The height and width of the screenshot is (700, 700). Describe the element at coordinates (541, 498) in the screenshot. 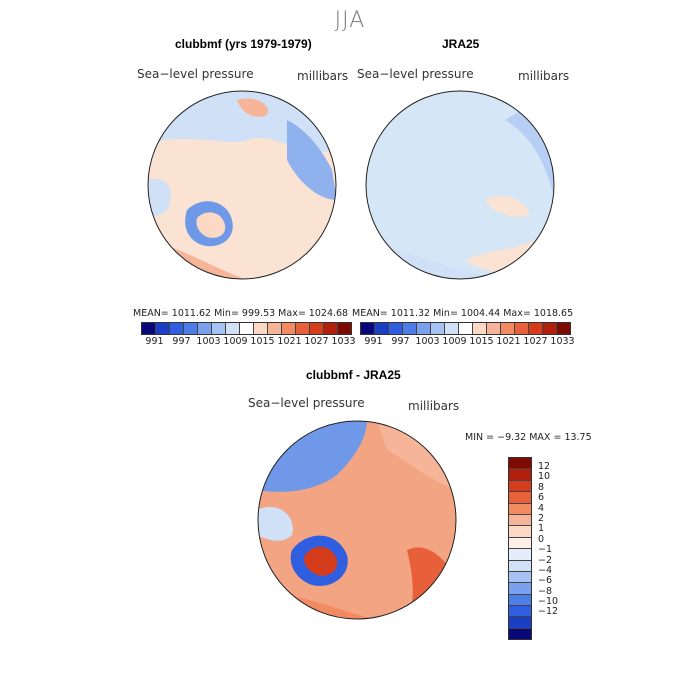

I see `colorbar-tick-label: 6` at that location.